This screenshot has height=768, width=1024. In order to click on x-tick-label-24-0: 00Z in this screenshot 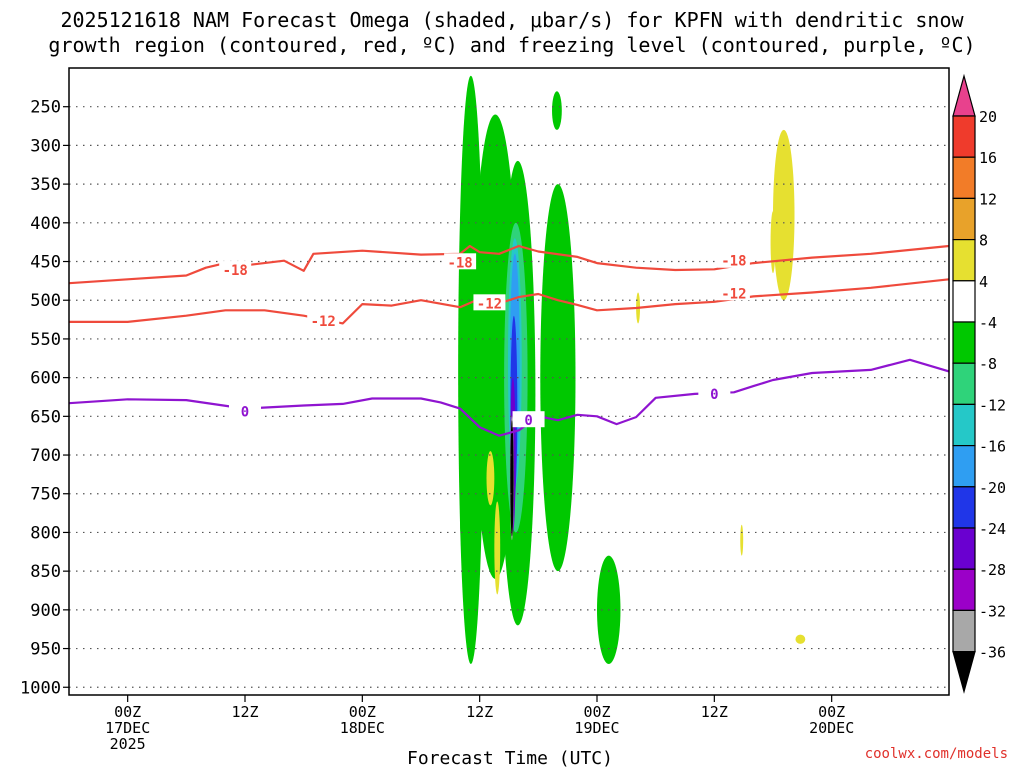, I will do `click(362, 712)`.